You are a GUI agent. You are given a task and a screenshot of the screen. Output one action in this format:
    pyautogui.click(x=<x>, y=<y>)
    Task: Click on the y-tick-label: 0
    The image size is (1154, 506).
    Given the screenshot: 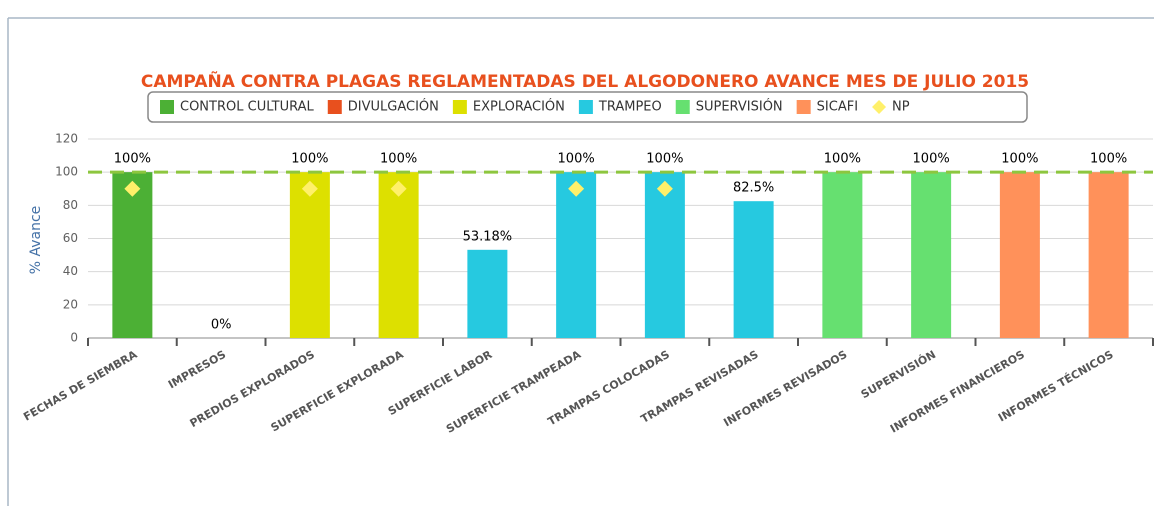 What is the action you would take?
    pyautogui.click(x=74, y=338)
    